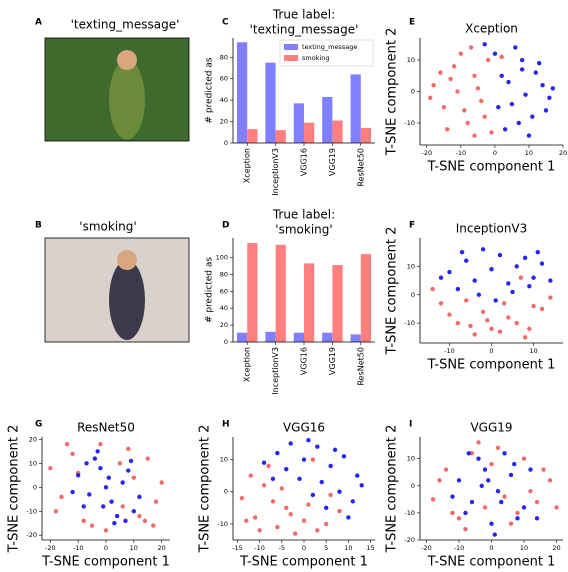 This screenshot has height=572, width=568. I want to click on y-tick-label: 10, so click(411, 60).